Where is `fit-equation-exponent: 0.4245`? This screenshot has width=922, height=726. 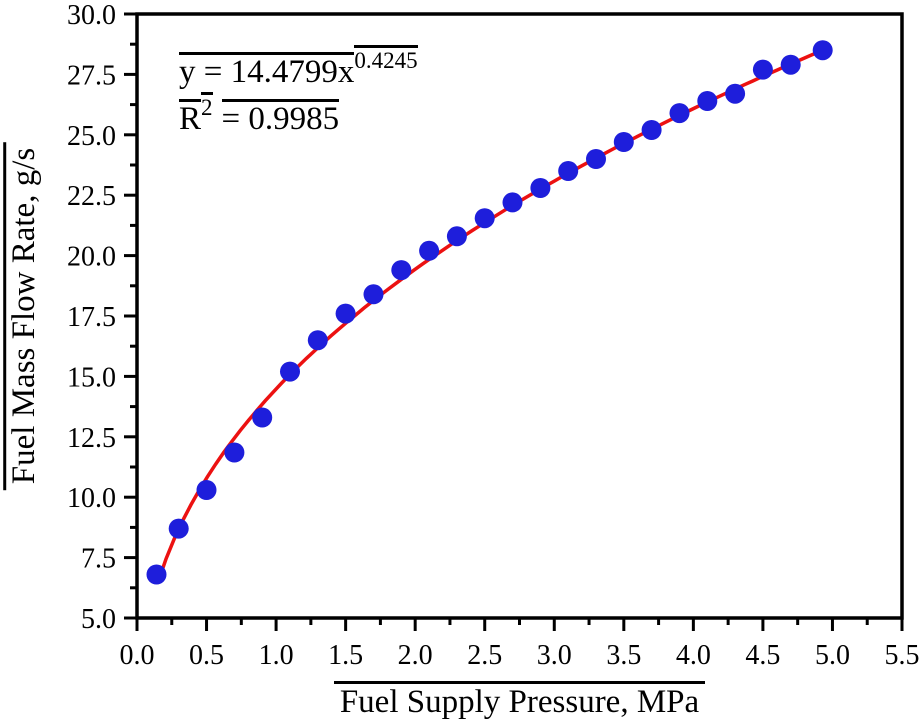 fit-equation-exponent: 0.4245 is located at coordinates (386, 58).